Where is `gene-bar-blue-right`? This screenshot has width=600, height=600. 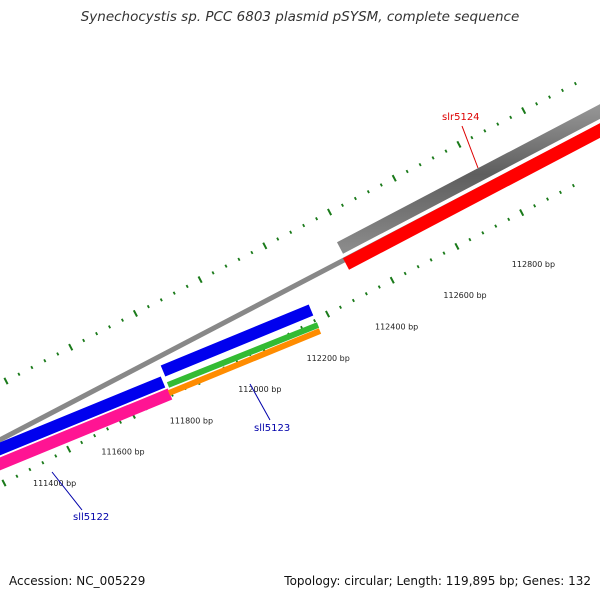 gene-bar-blue-right is located at coordinates (237, 340).